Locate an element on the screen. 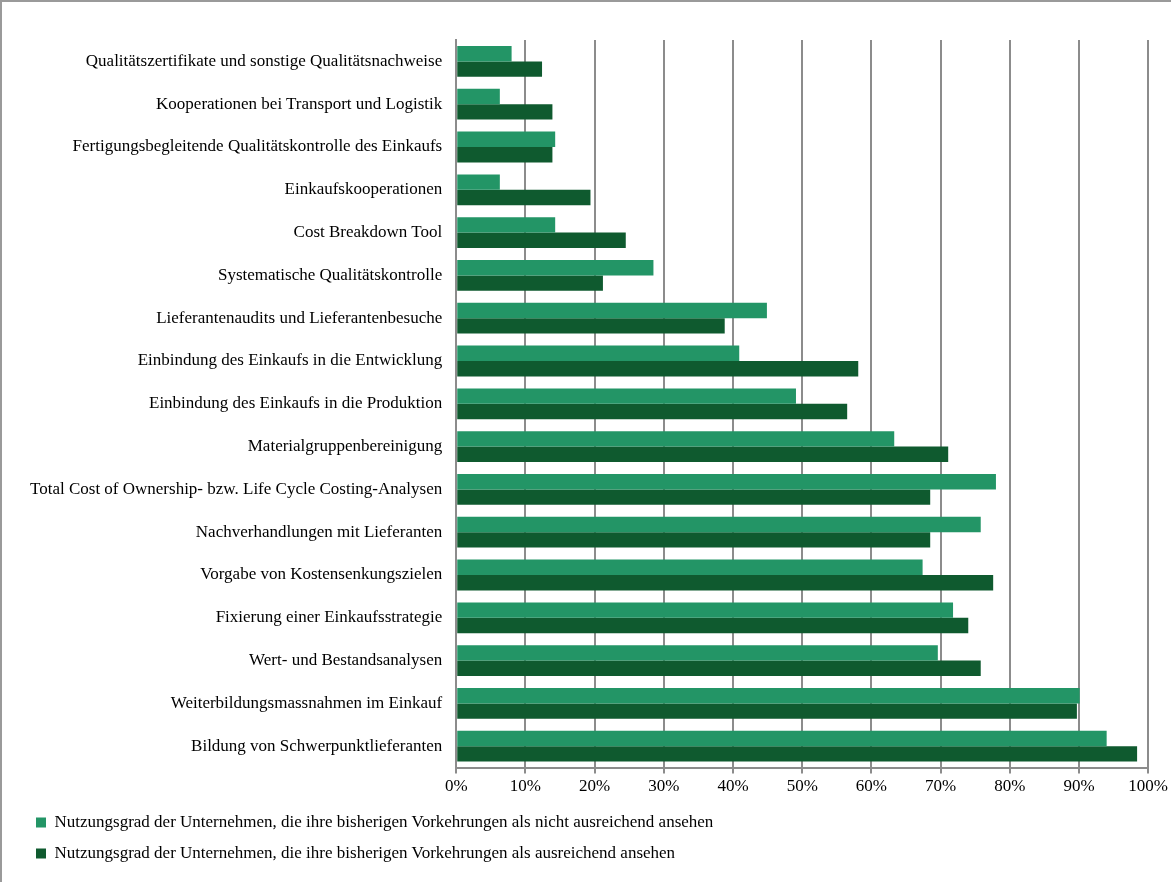 This screenshot has height=882, width=1171. x-tick-label: 10% is located at coordinates (525, 786).